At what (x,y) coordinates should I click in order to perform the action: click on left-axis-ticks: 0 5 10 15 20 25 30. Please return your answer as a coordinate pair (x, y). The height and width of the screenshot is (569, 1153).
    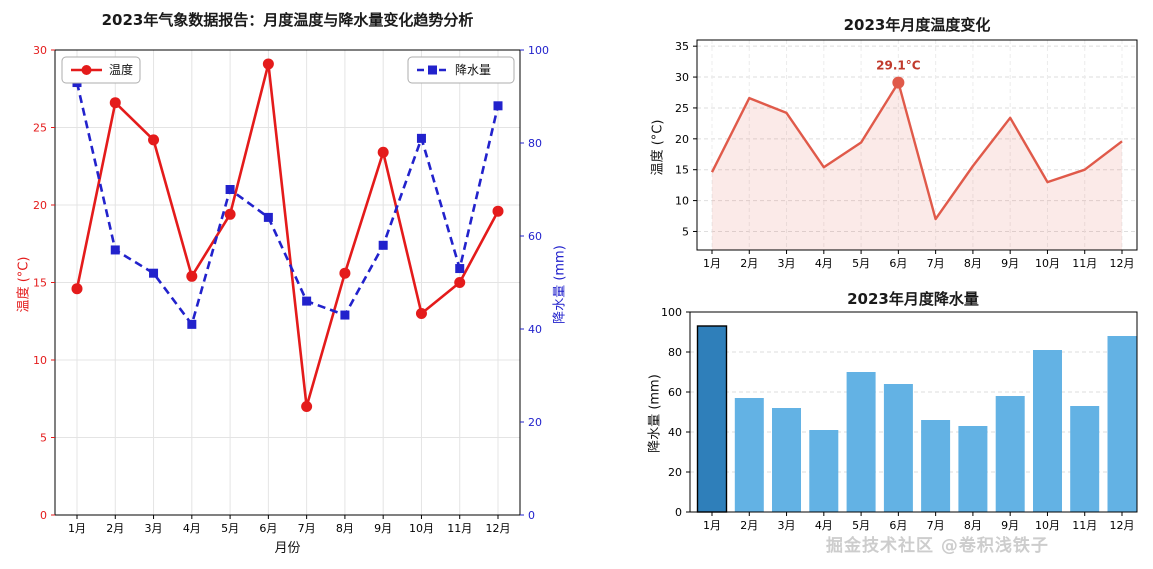
    Looking at the image, I should click on (44, 283).